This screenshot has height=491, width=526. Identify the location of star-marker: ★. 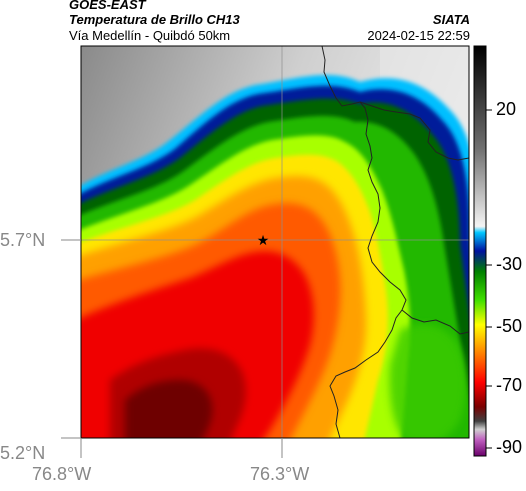
(263, 241).